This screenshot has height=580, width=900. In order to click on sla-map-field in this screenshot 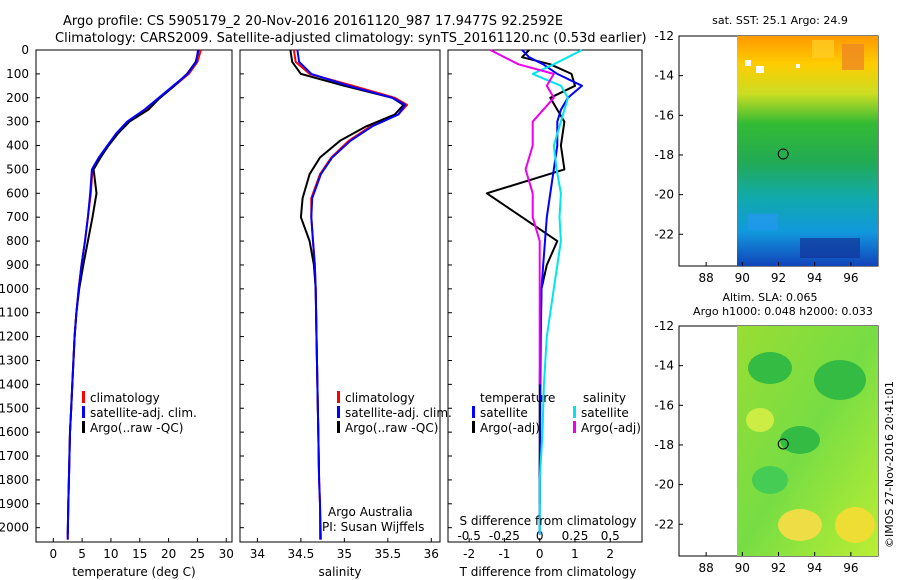, I will do `click(807, 441)`.